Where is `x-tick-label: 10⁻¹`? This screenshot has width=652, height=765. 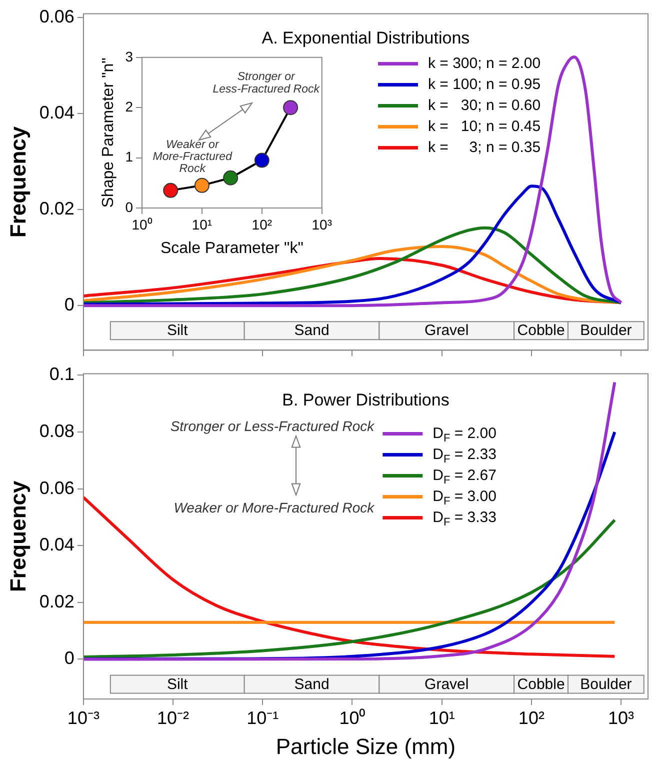 x-tick-label: 10⁻¹ is located at coordinates (262, 718).